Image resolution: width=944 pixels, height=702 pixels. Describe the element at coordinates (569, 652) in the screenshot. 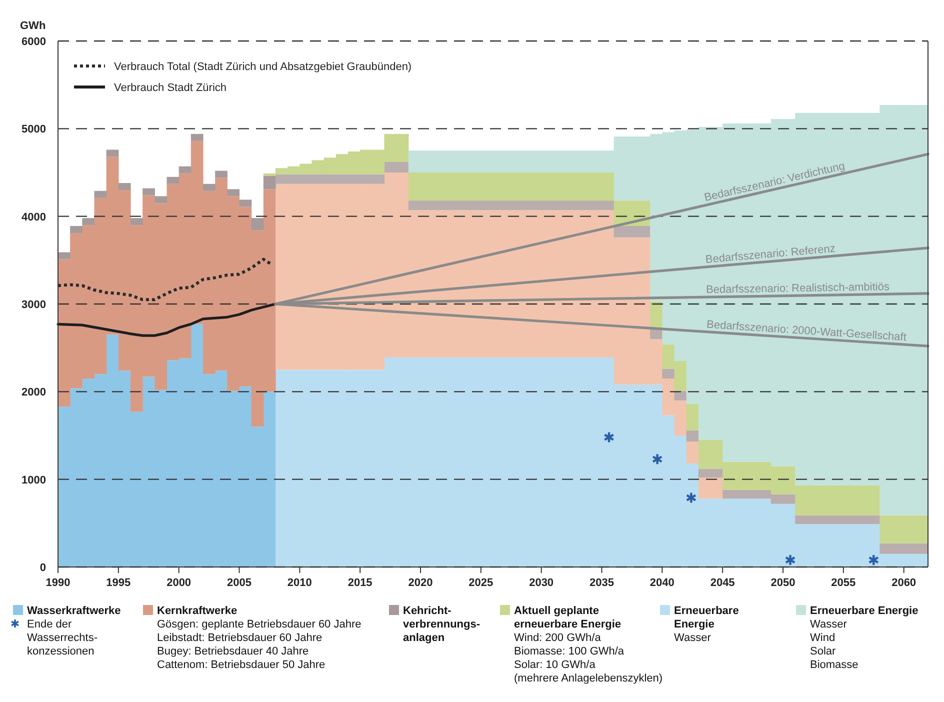

I see `text: Biomasse: 100 GWh/a` at that location.